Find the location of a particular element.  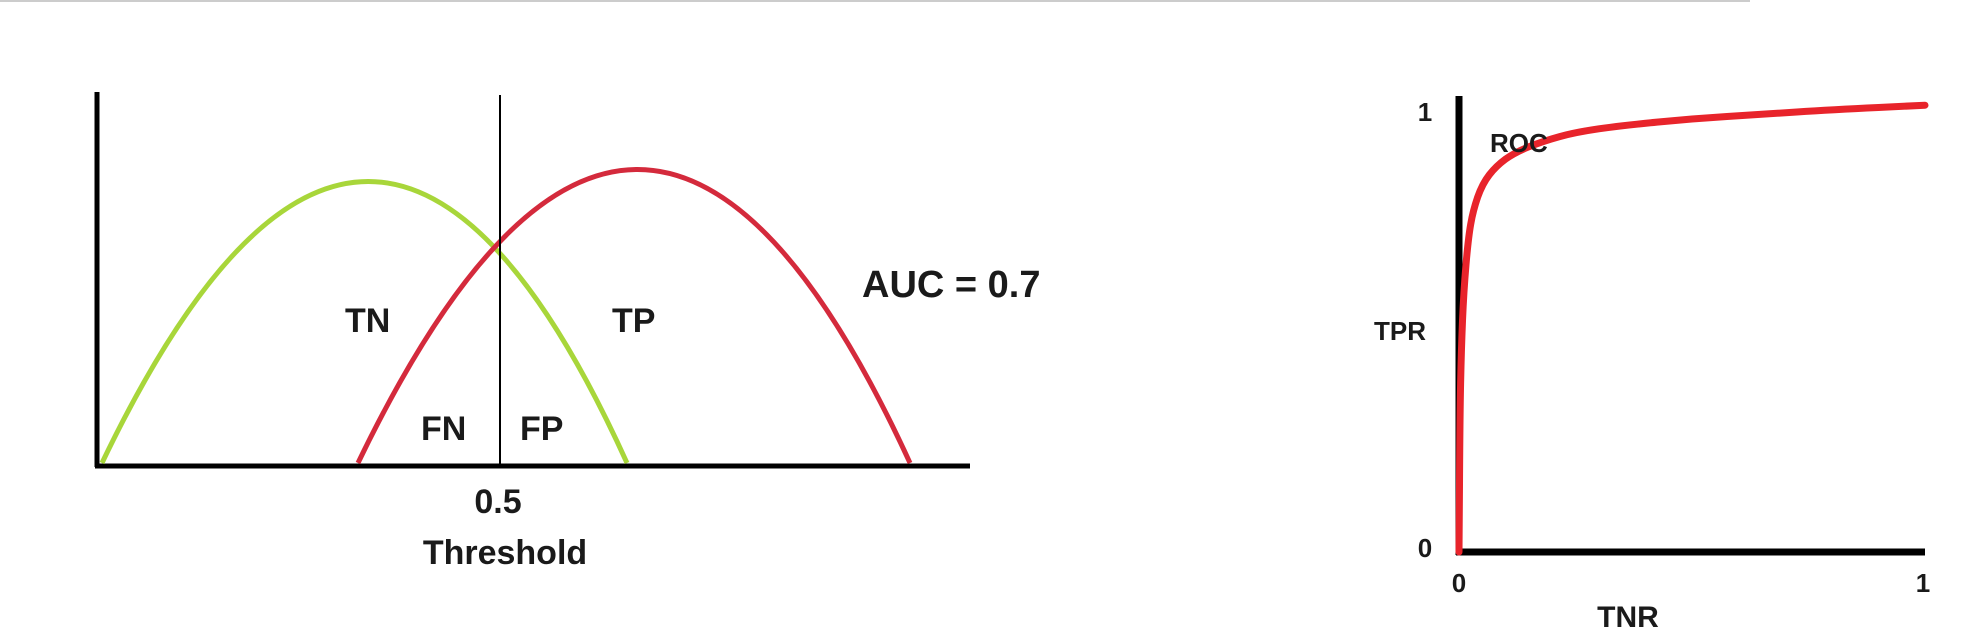

roc-ytick-0: 0 is located at coordinates (1425, 548).